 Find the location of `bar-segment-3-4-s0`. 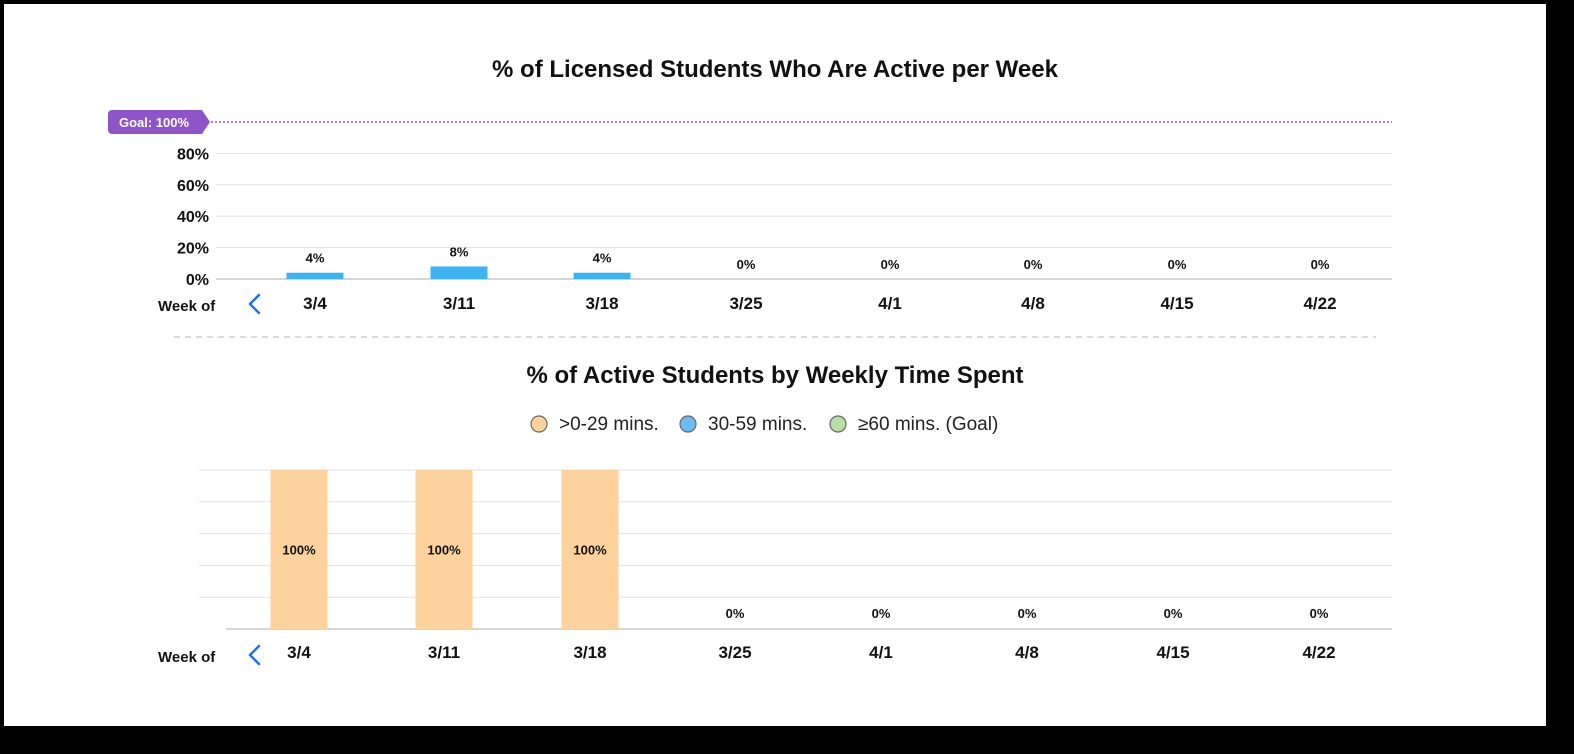

bar-segment-3-4-s0 is located at coordinates (299, 549).